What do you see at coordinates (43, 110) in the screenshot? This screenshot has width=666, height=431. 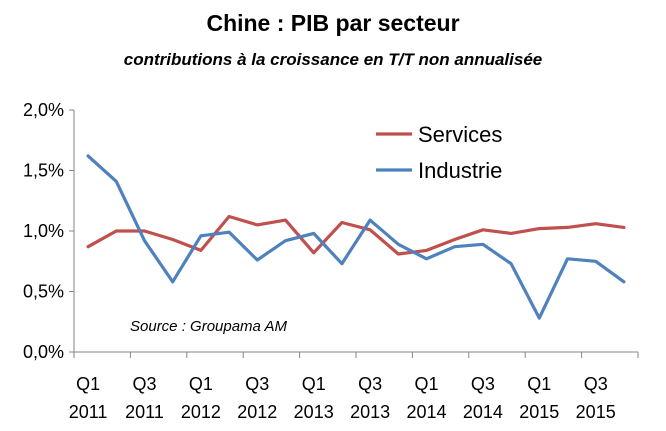 I see `y-tick-label: 2,0%` at bounding box center [43, 110].